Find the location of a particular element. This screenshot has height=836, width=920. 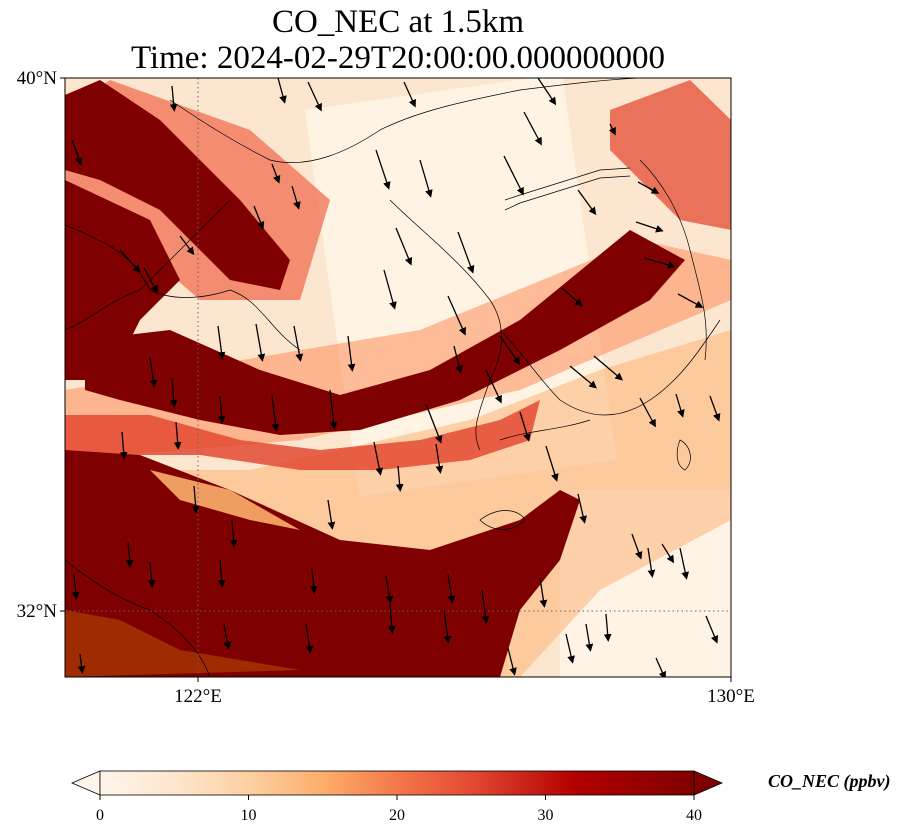

colorbar-extend-min is located at coordinates (85, 783).